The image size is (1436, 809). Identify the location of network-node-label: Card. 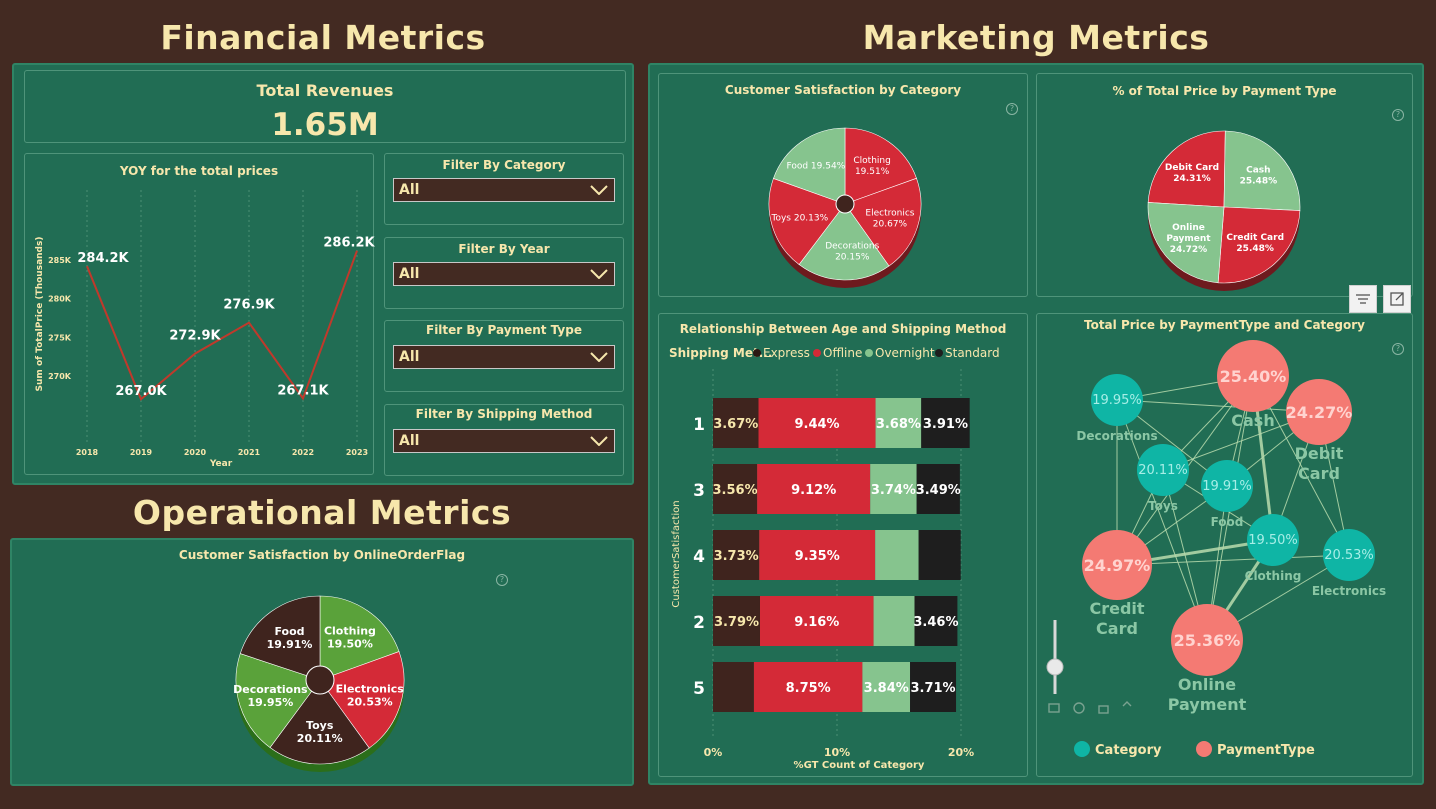
(1117, 628).